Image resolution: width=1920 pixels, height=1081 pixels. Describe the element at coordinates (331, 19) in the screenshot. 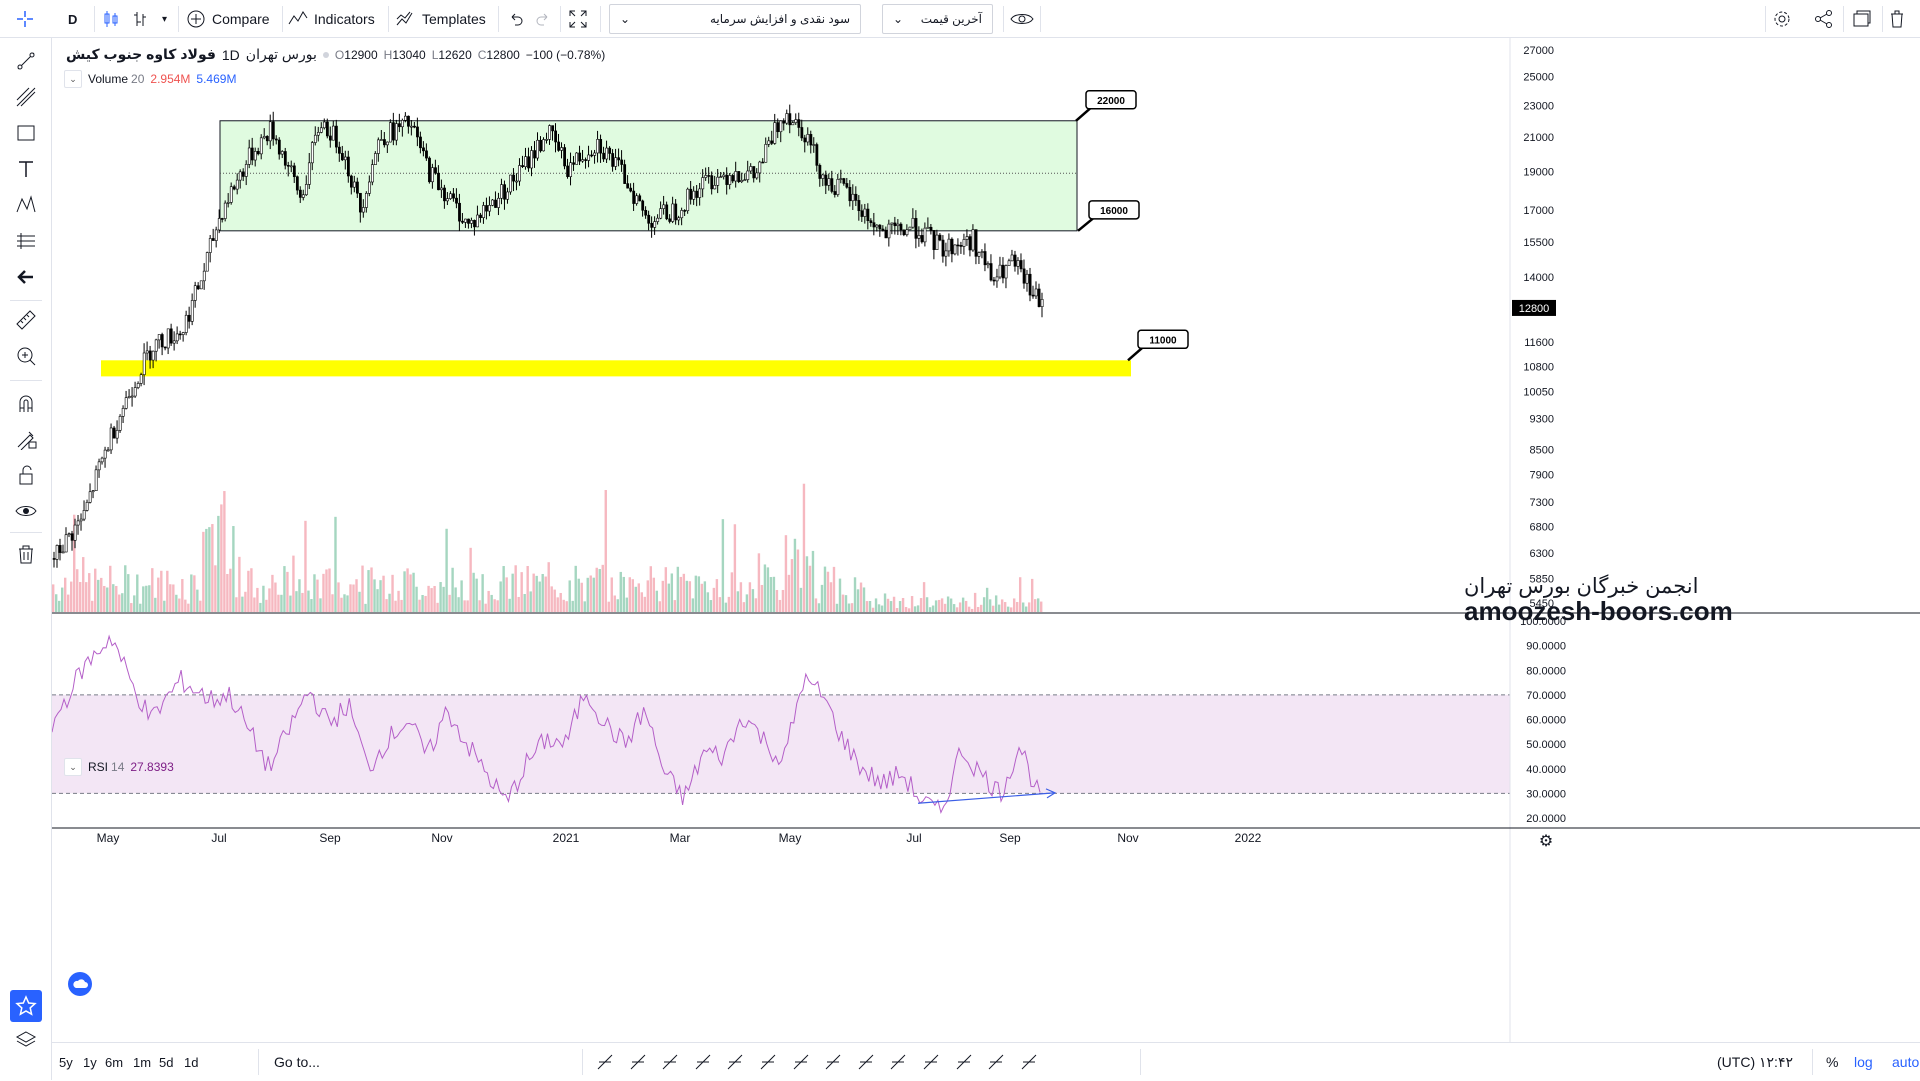

I see `indicators-button: Indicators` at that location.